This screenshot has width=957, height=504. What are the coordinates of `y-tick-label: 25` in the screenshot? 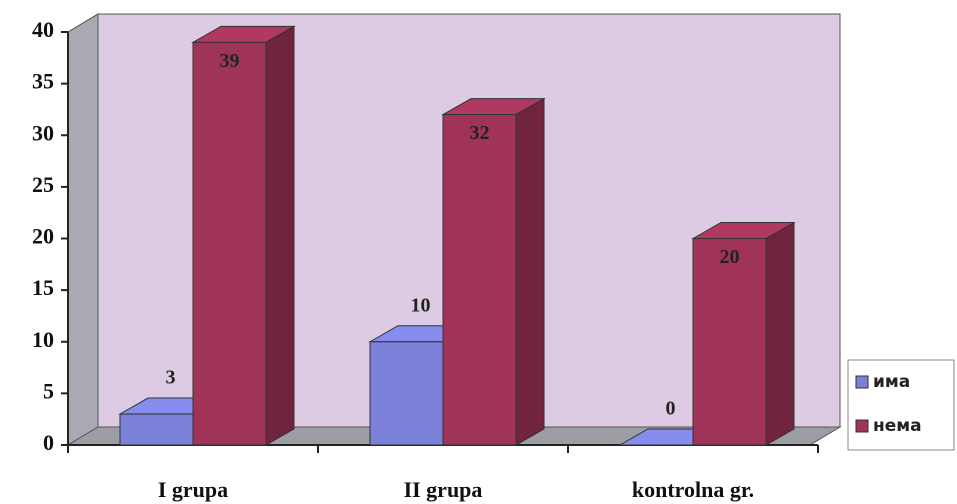 It's located at (43, 184).